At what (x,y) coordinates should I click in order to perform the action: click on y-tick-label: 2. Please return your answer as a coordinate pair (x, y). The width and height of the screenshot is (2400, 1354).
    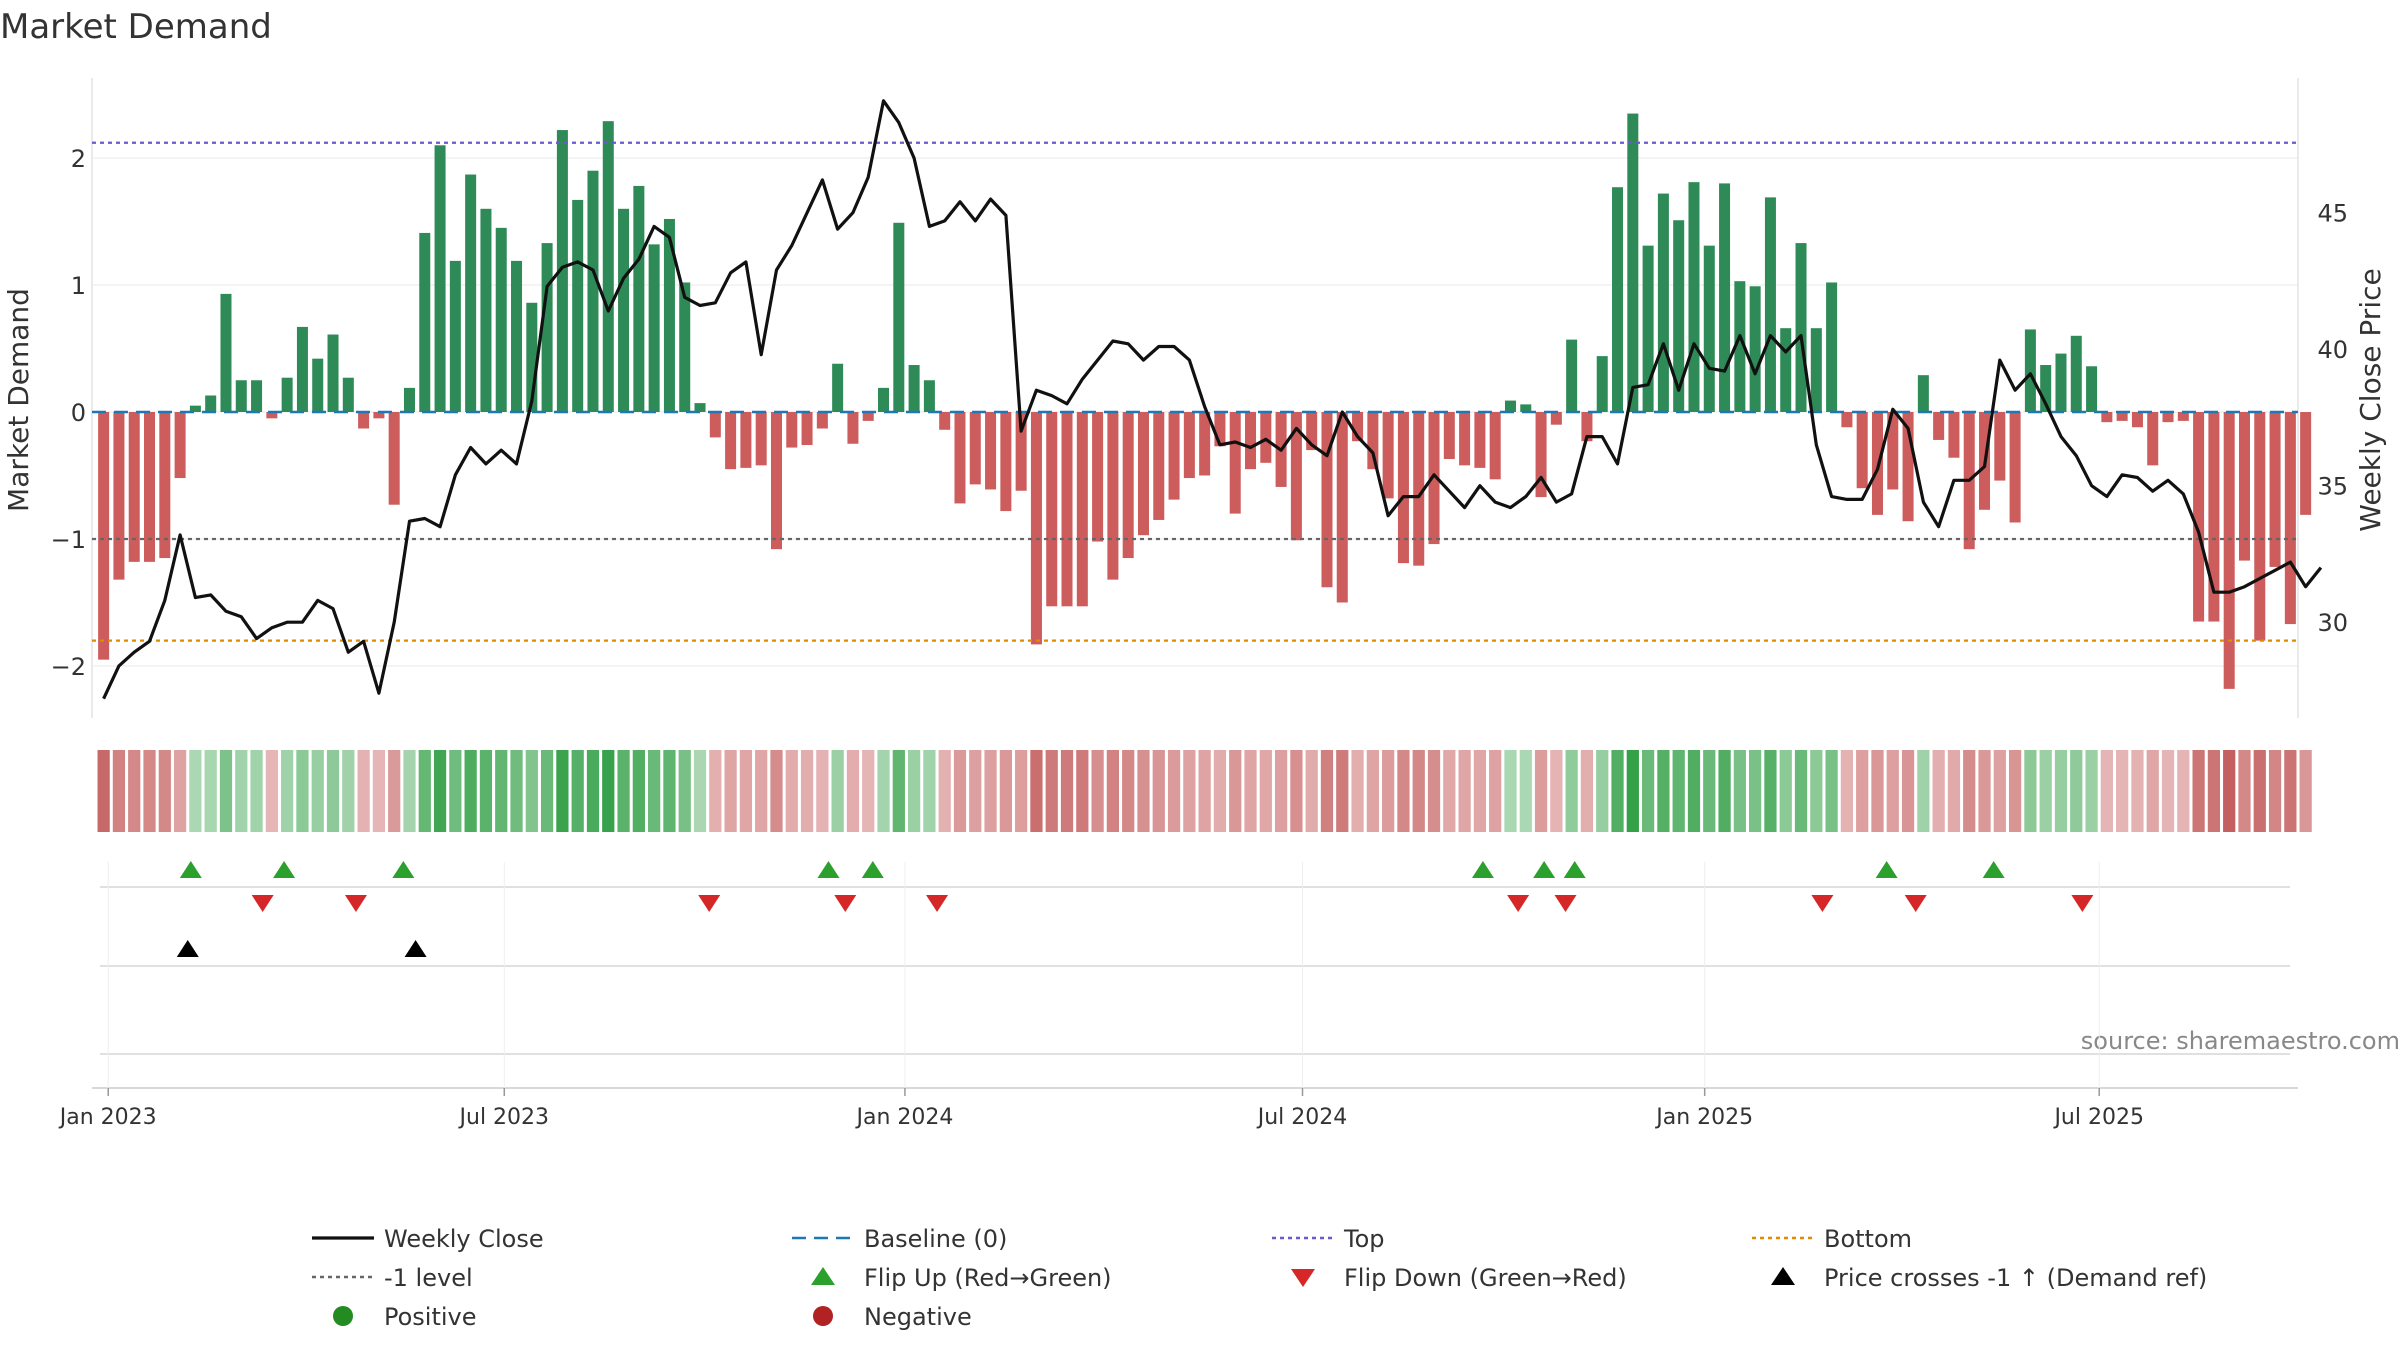
    Looking at the image, I should click on (78, 159).